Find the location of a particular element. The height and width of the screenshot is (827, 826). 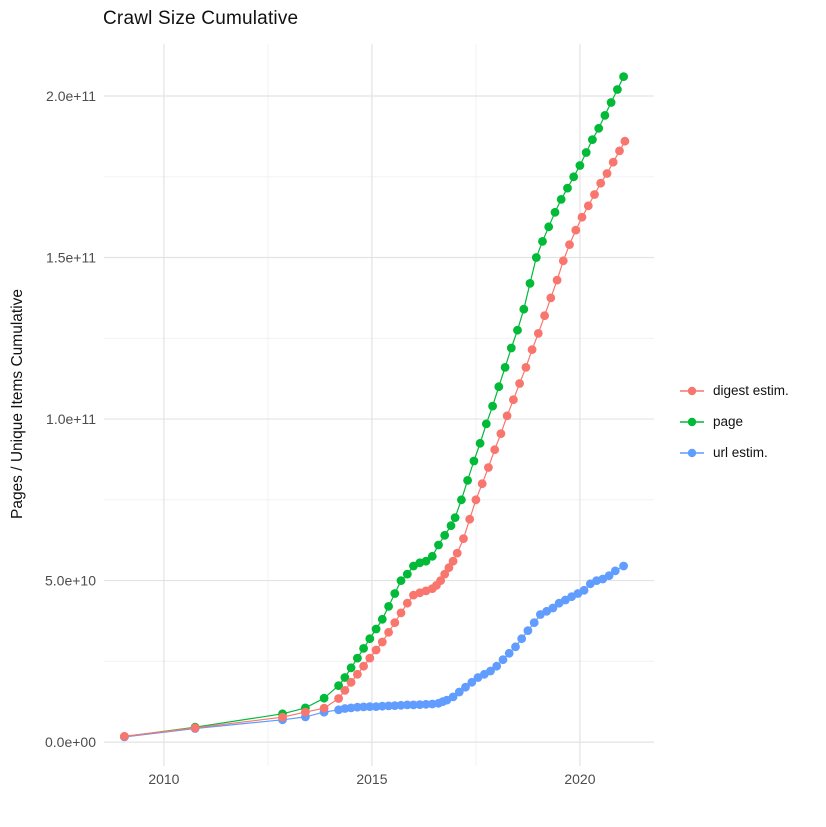

legend-item-page: page is located at coordinates (734, 421).